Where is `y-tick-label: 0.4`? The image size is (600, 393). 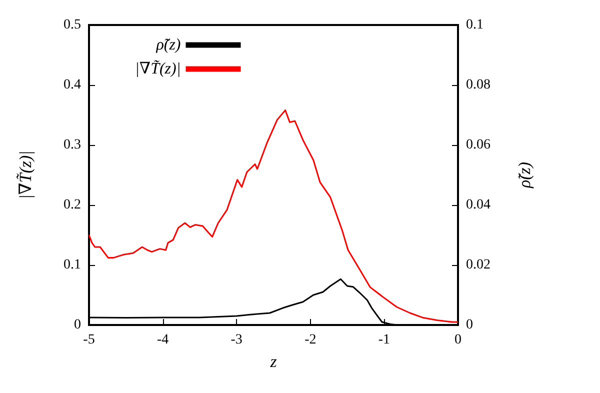
y-tick-label: 0.4 is located at coordinates (72, 85).